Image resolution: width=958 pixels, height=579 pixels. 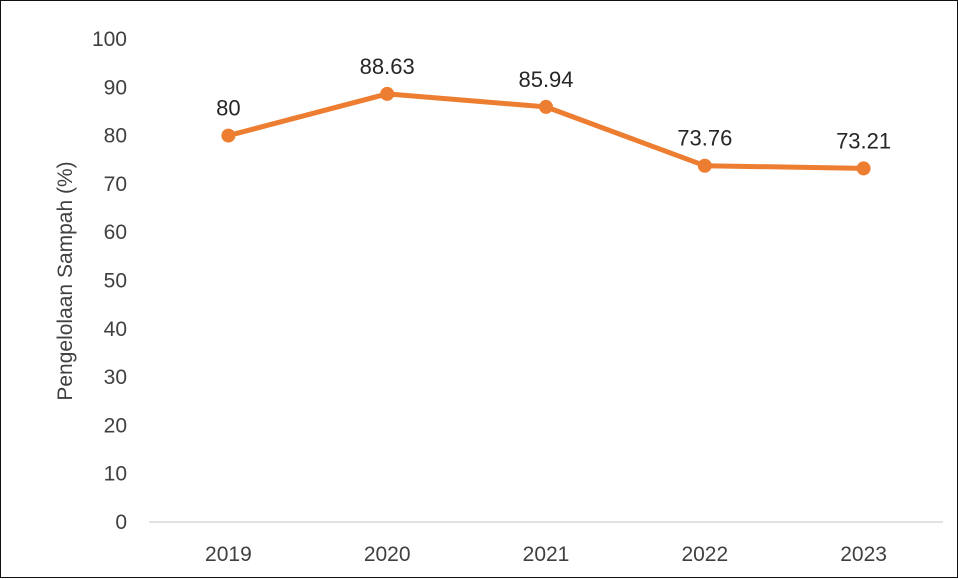 I want to click on y-tick-label: 0, so click(x=121, y=522).